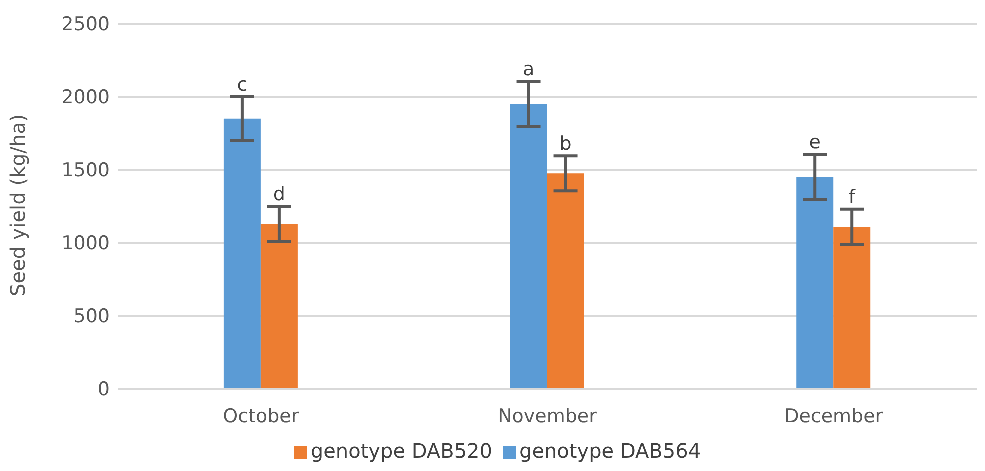 The width and height of the screenshot is (985, 471). Describe the element at coordinates (86, 97) in the screenshot. I see `y-tick-label: 2000` at that location.